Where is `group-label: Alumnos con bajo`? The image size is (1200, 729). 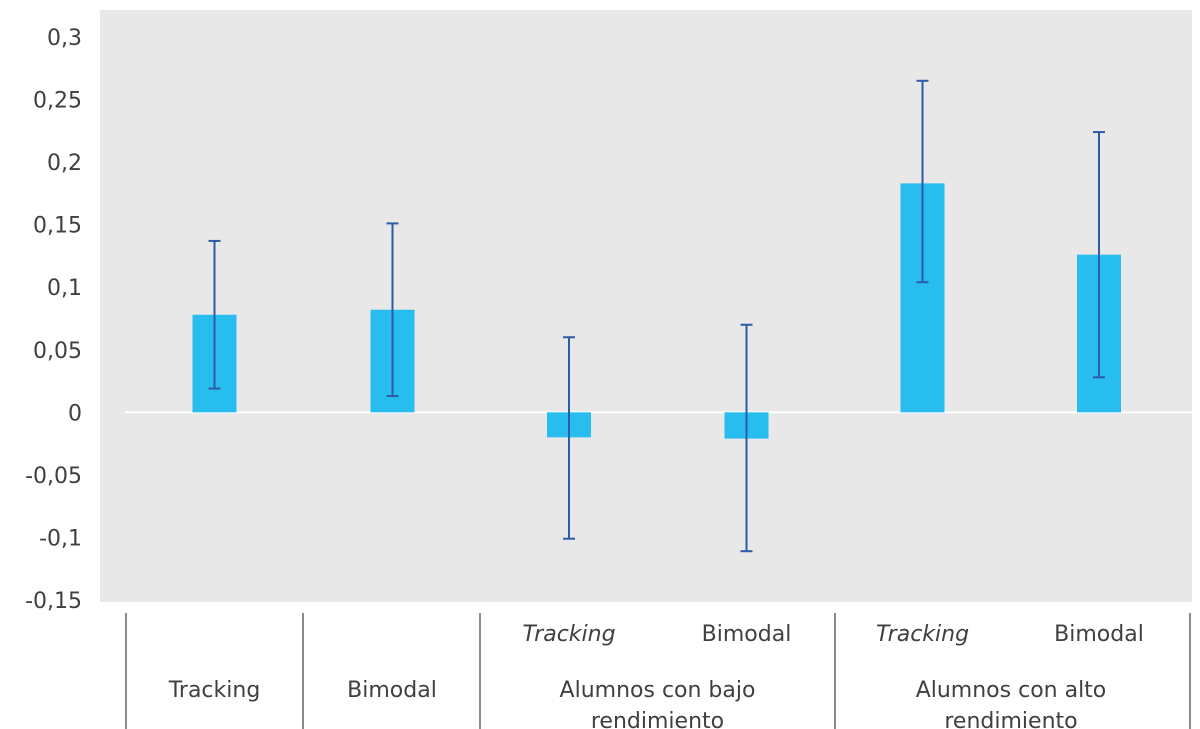
group-label: Alumnos con bajo is located at coordinates (658, 690).